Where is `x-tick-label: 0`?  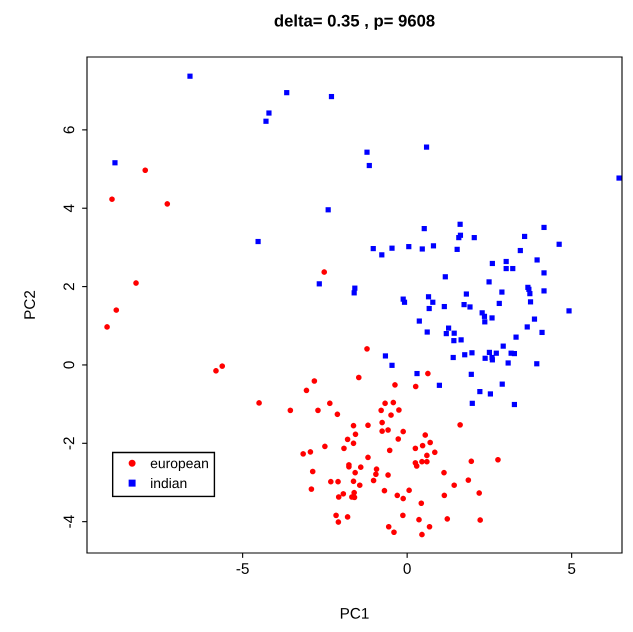 x-tick-label: 0 is located at coordinates (407, 568).